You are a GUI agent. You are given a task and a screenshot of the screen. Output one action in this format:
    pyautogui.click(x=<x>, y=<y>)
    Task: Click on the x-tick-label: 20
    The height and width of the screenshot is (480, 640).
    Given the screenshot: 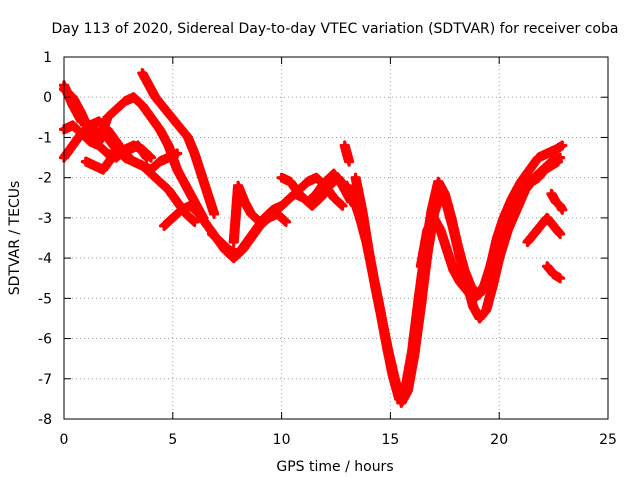 What is the action you would take?
    pyautogui.click(x=499, y=440)
    